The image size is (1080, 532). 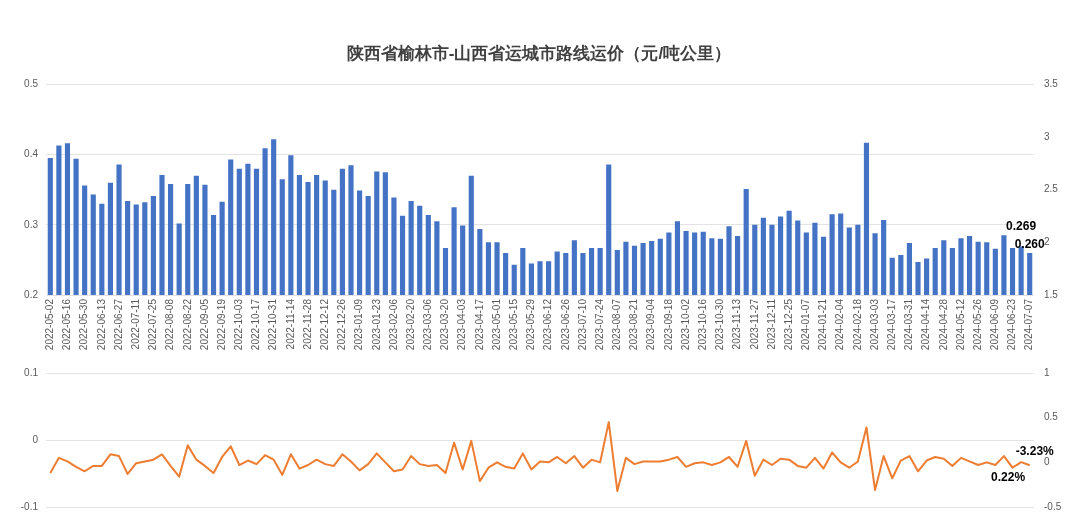 I want to click on x-tick-label: 2023-05-15, so click(x=513, y=324).